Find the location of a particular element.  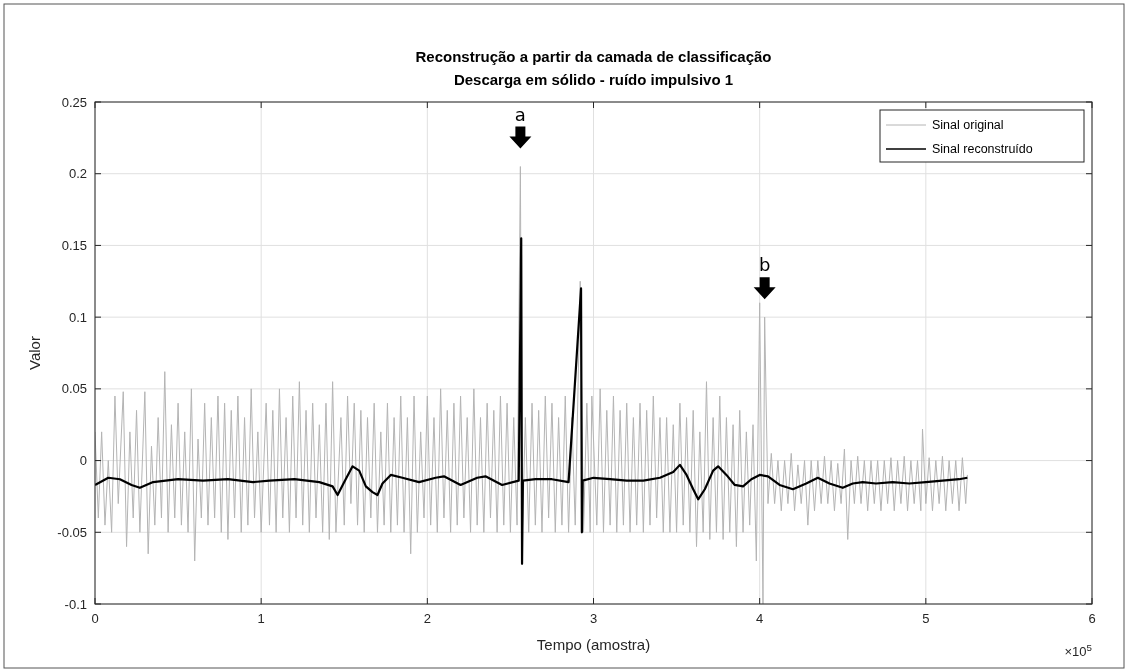

x-tick-label: 1 is located at coordinates (261, 618).